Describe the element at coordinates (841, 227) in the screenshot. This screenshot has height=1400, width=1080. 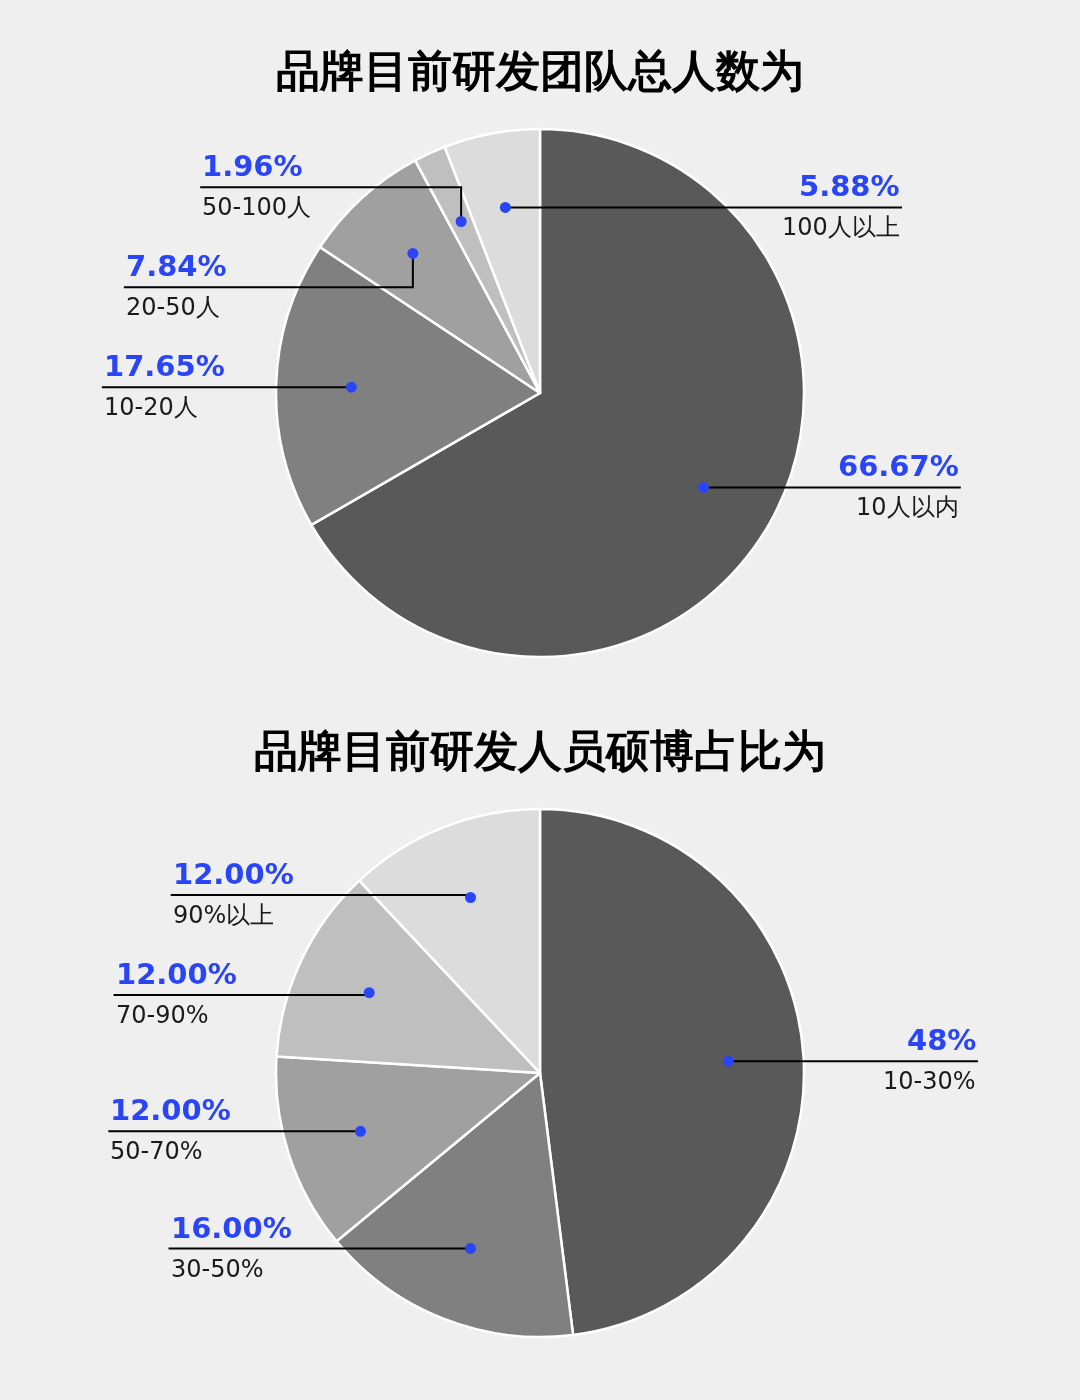
I see `slice-label: 100人以上` at that location.